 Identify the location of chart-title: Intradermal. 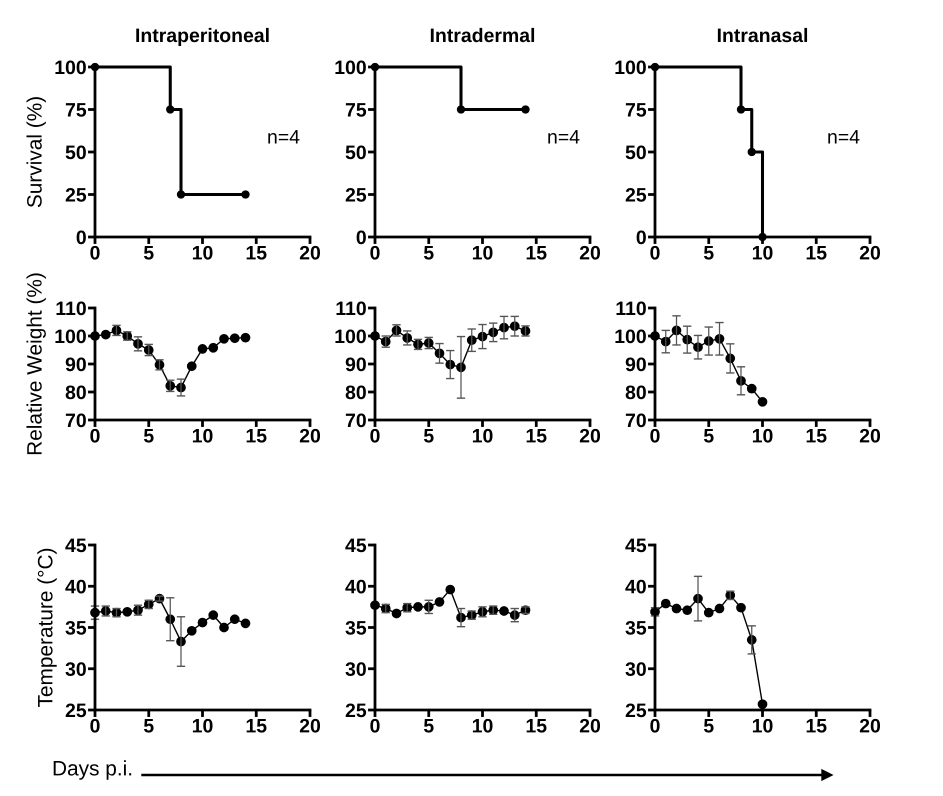
(482, 35).